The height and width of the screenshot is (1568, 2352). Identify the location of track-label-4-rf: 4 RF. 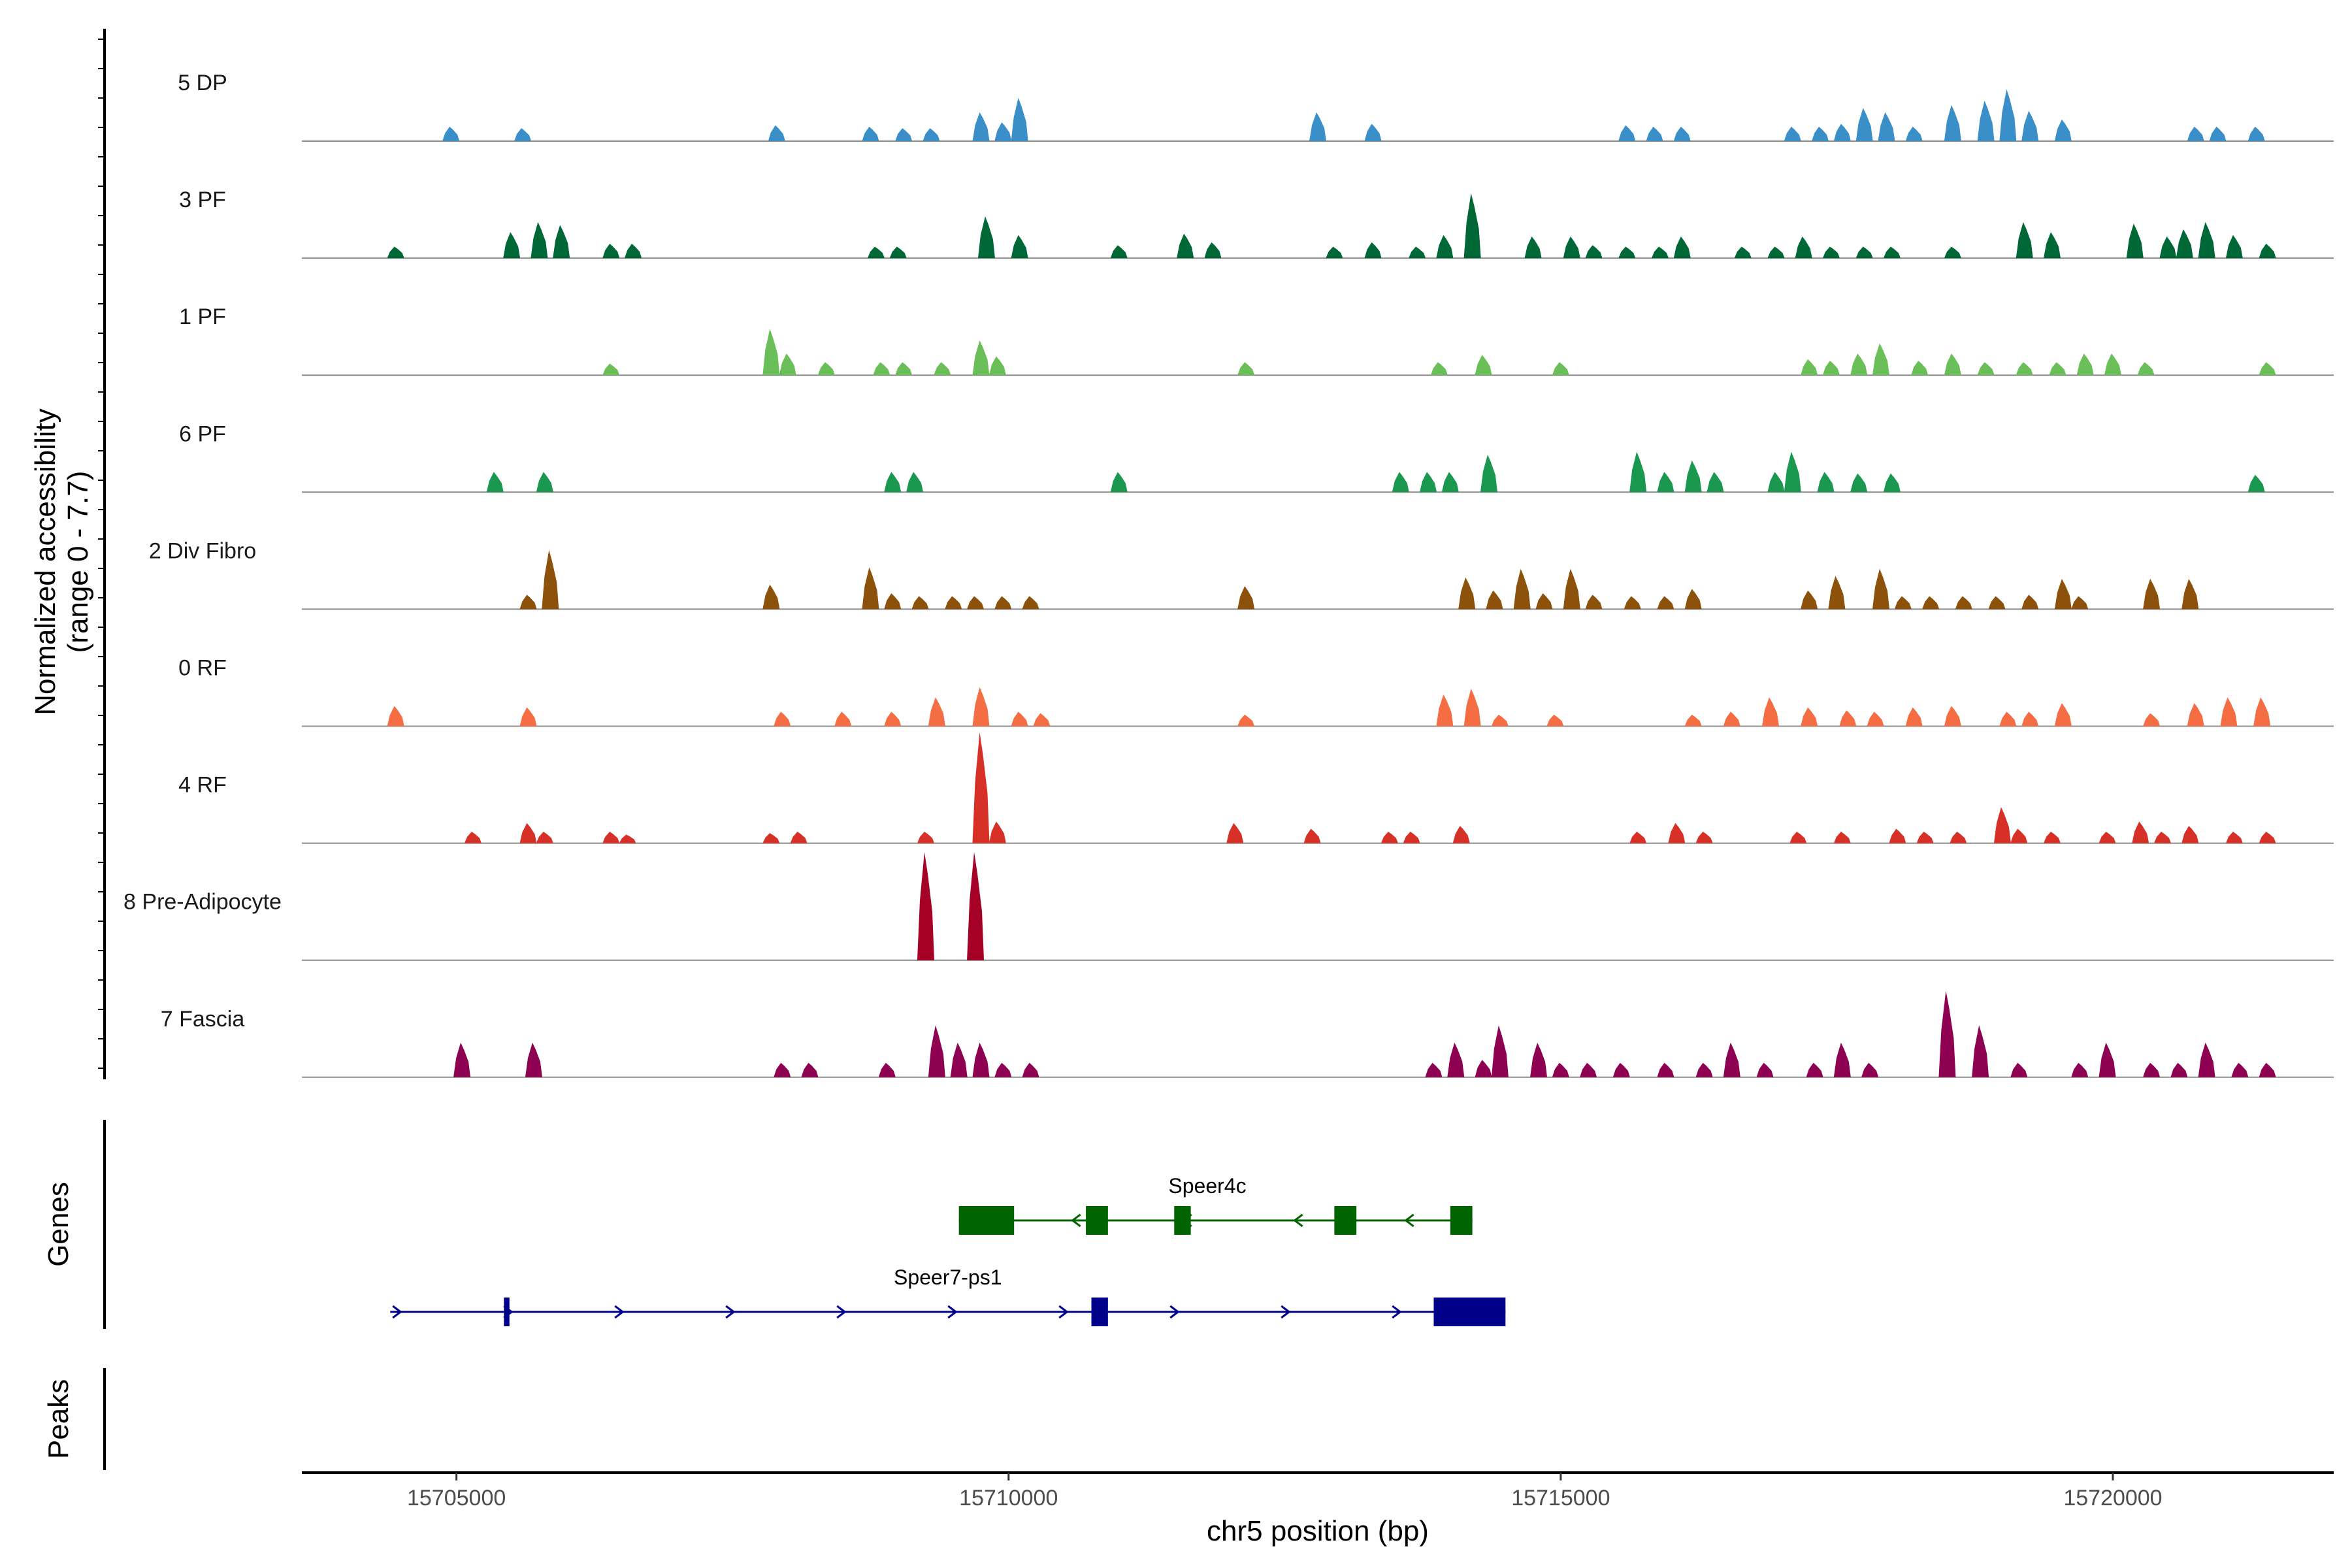
(202, 785).